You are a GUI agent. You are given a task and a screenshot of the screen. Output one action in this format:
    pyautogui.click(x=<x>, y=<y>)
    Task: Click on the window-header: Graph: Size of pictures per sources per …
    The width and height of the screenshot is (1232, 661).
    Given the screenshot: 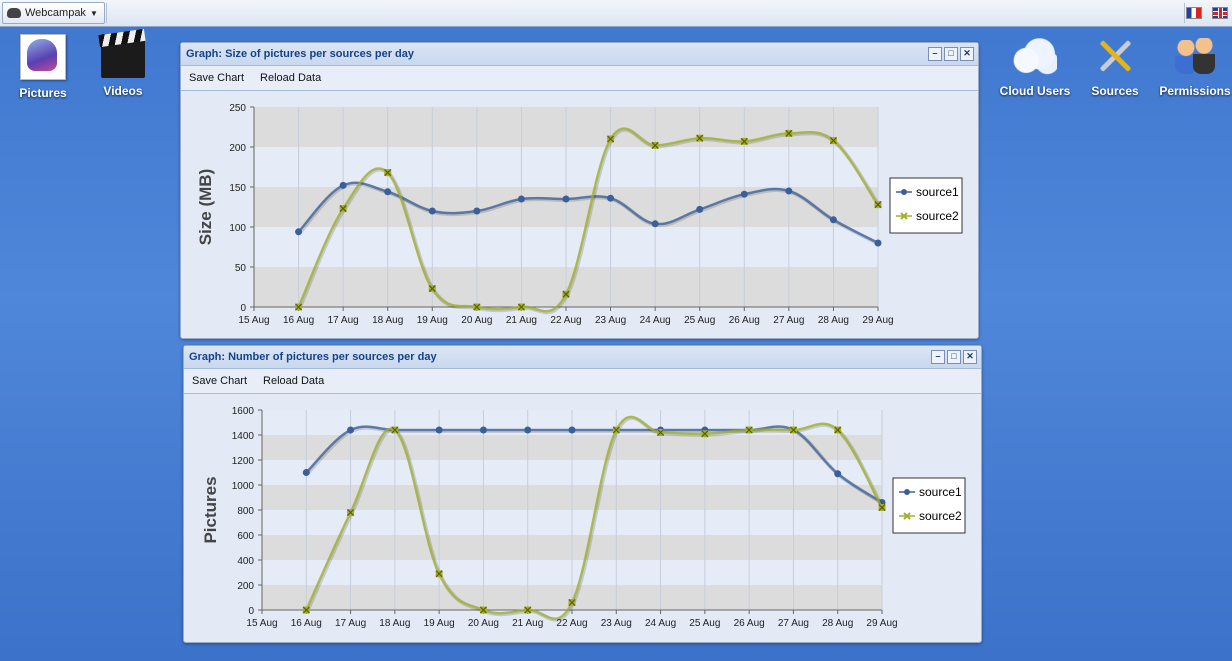 What is the action you would take?
    pyautogui.click(x=579, y=54)
    